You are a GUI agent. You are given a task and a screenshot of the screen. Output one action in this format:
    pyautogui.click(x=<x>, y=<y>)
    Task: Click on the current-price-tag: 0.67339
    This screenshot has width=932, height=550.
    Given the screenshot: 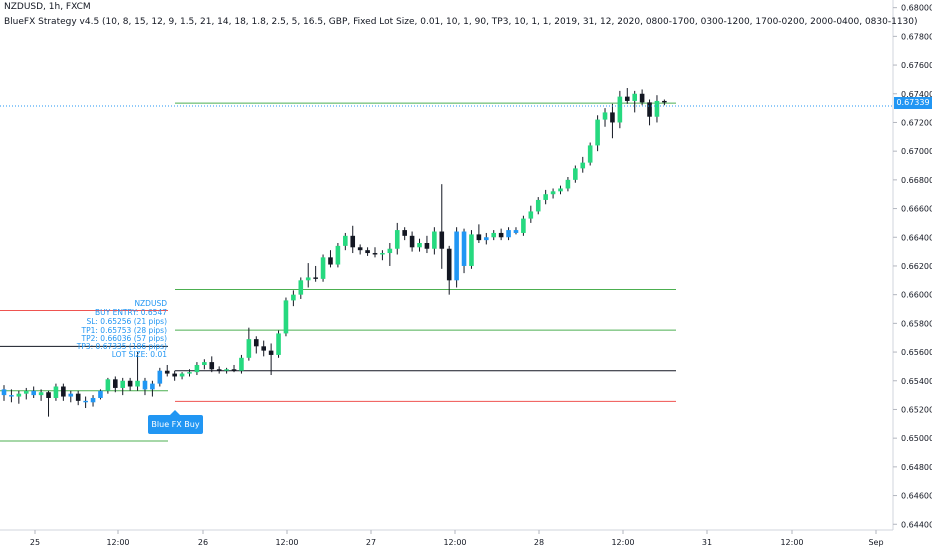 What is the action you would take?
    pyautogui.click(x=913, y=102)
    